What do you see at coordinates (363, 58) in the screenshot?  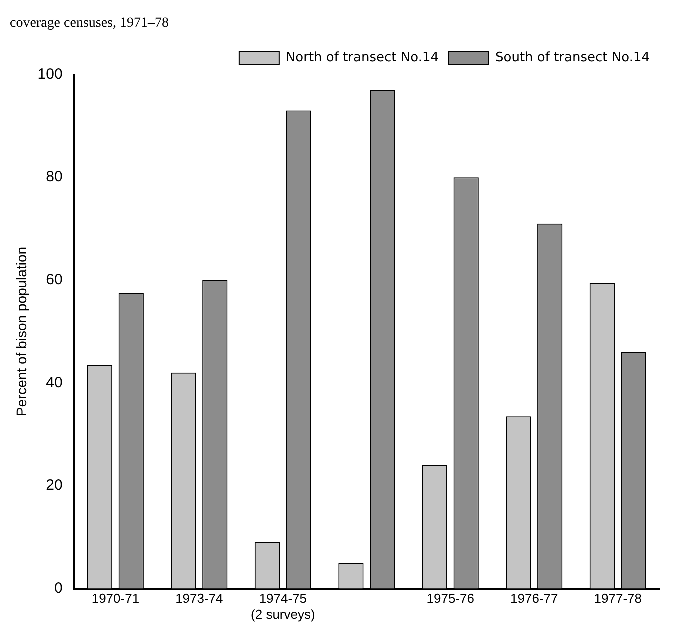 I see `legend-label: North of transect No.14` at bounding box center [363, 58].